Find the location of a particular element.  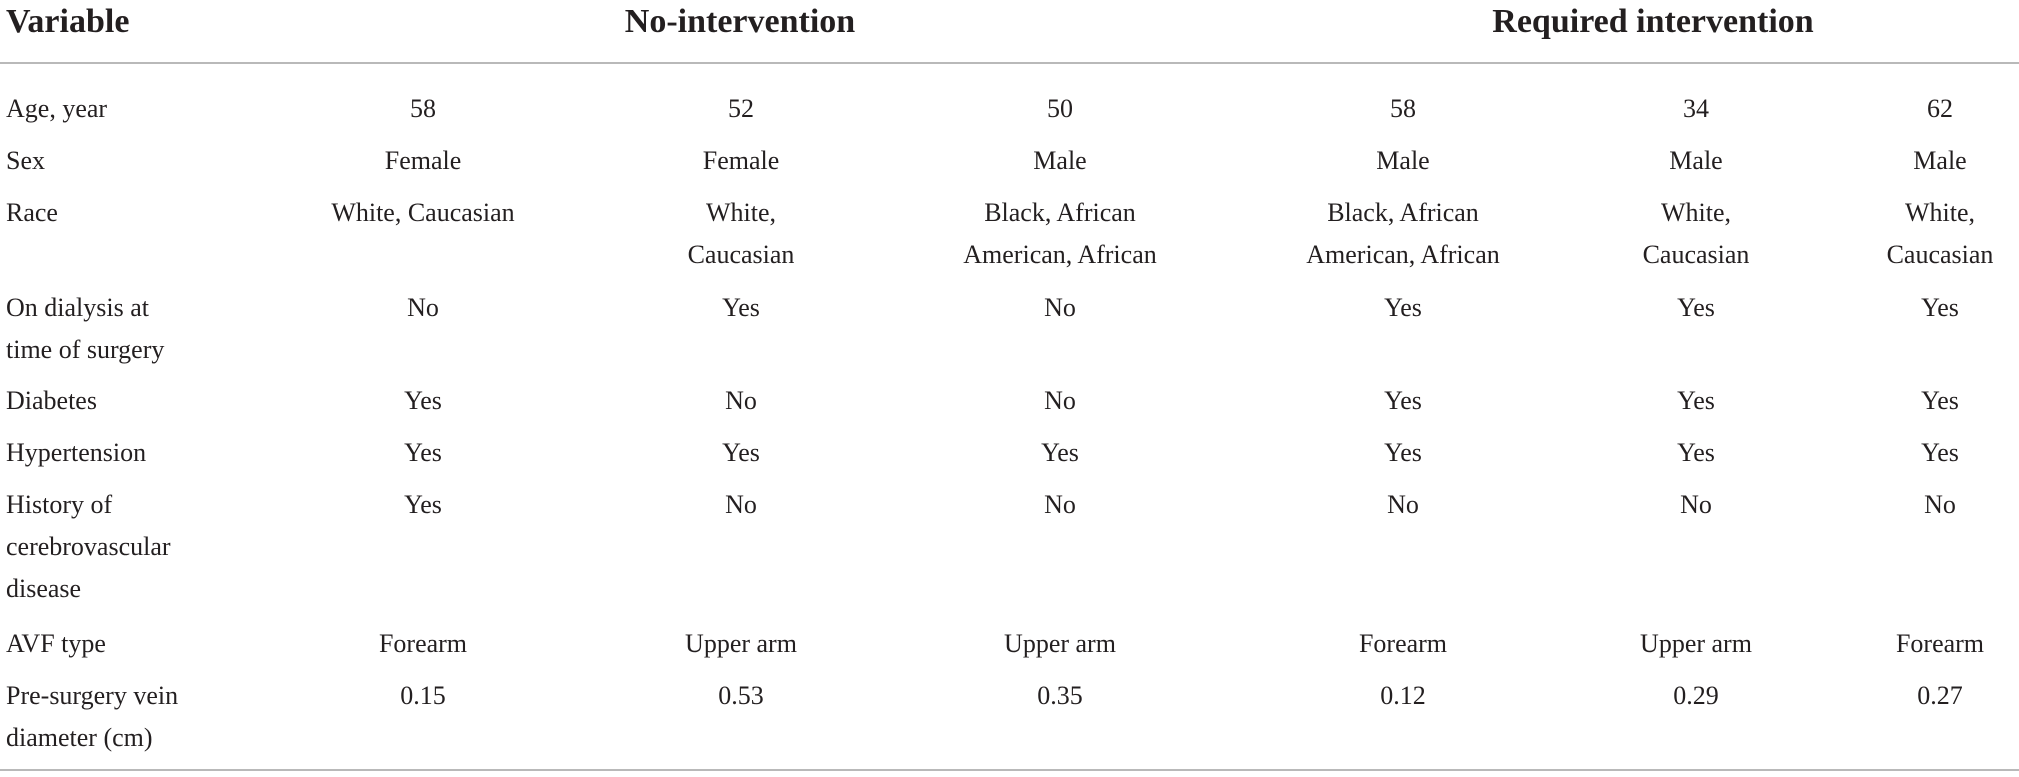

cell-line: Female is located at coordinates (741, 160).